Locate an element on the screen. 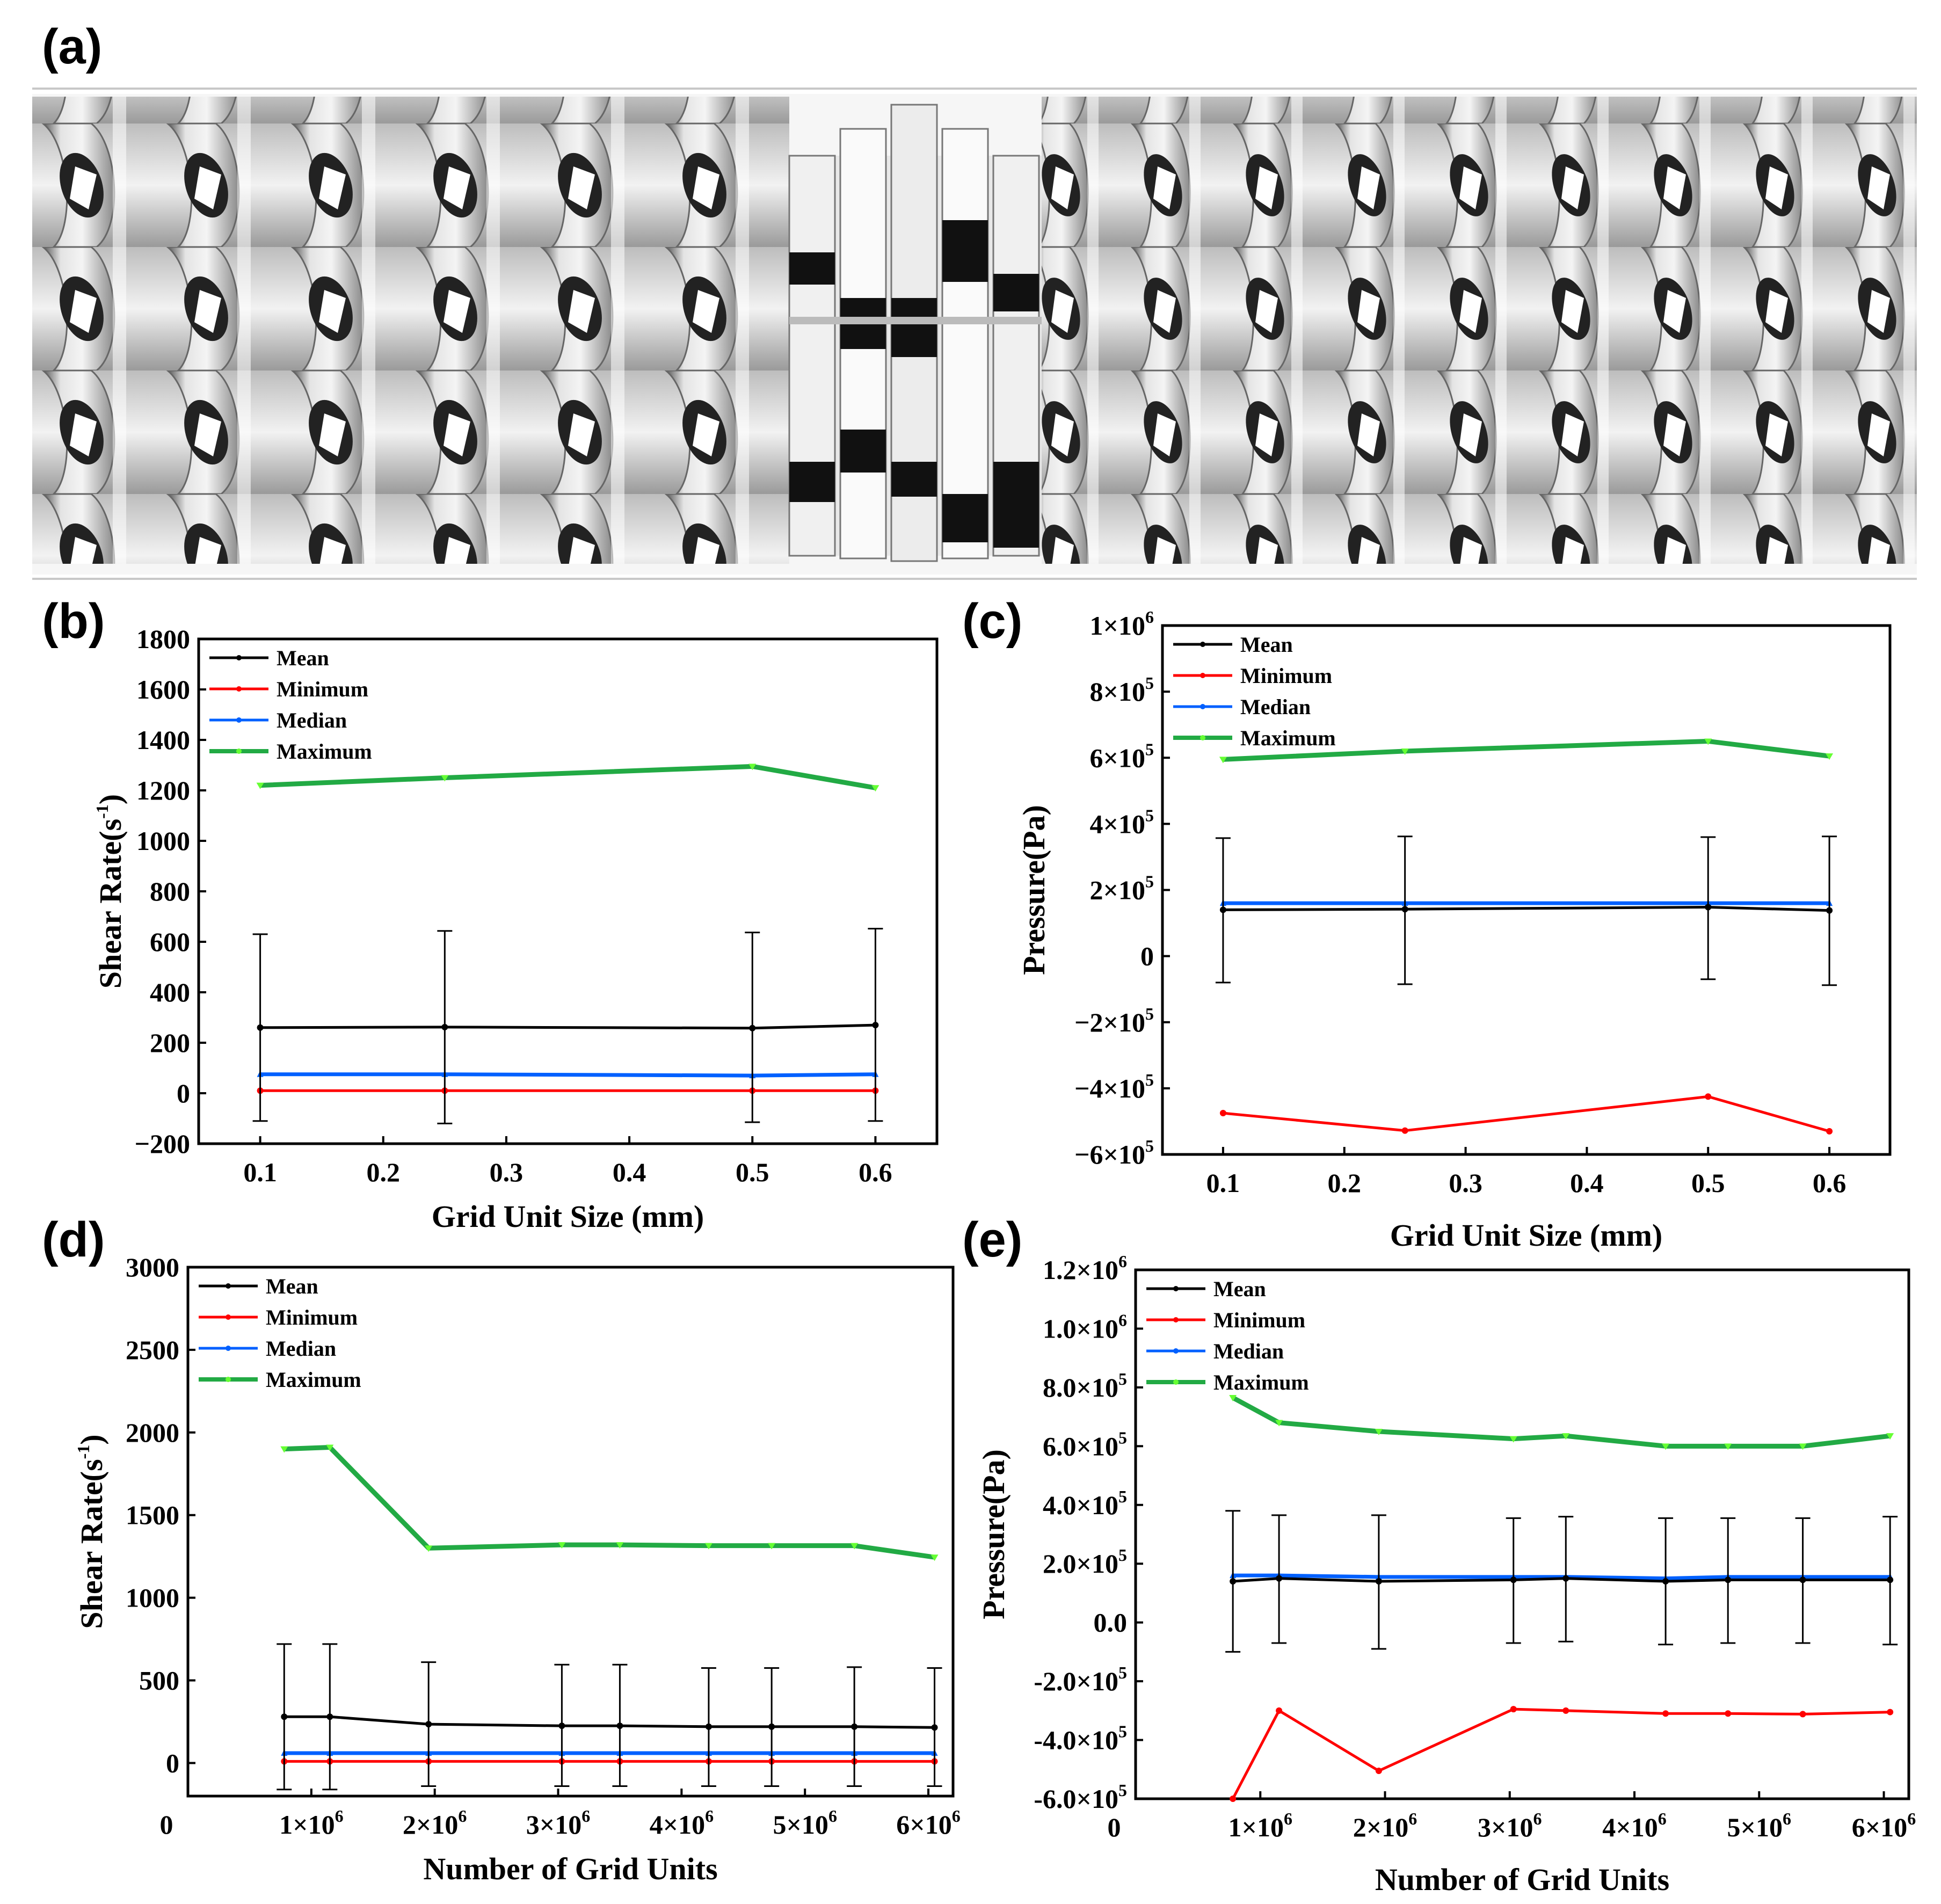 This screenshot has width=1941, height=1904. y-tick-label-mantissa: 6×10 is located at coordinates (1118, 758).